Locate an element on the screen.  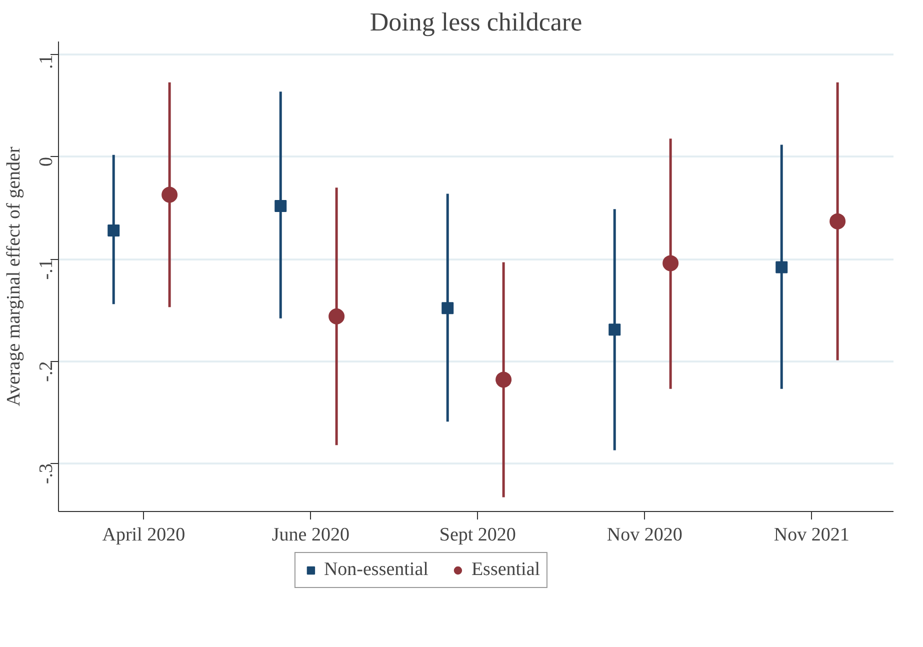
y-tick-label: -.1 is located at coordinates (46, 269).